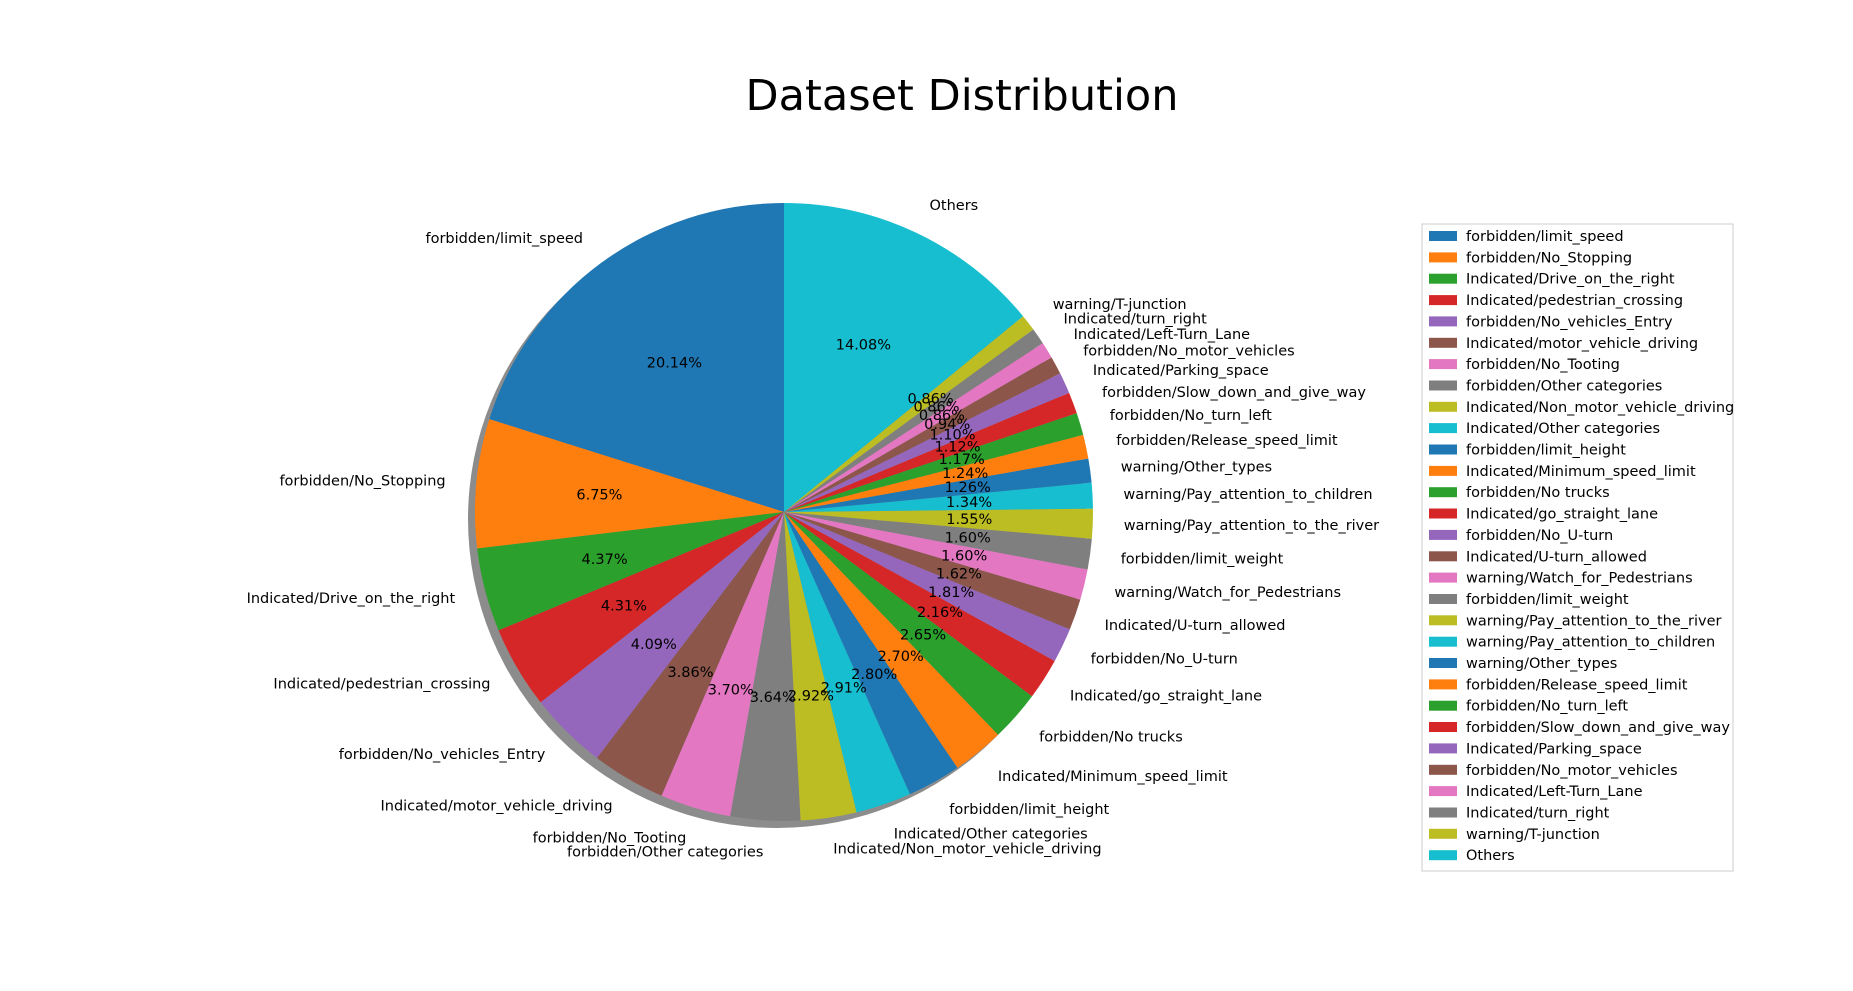 This screenshot has height=991, width=1853. Describe the element at coordinates (1111, 738) in the screenshot. I see `pie-outer-label: forbidden/No trucks` at that location.